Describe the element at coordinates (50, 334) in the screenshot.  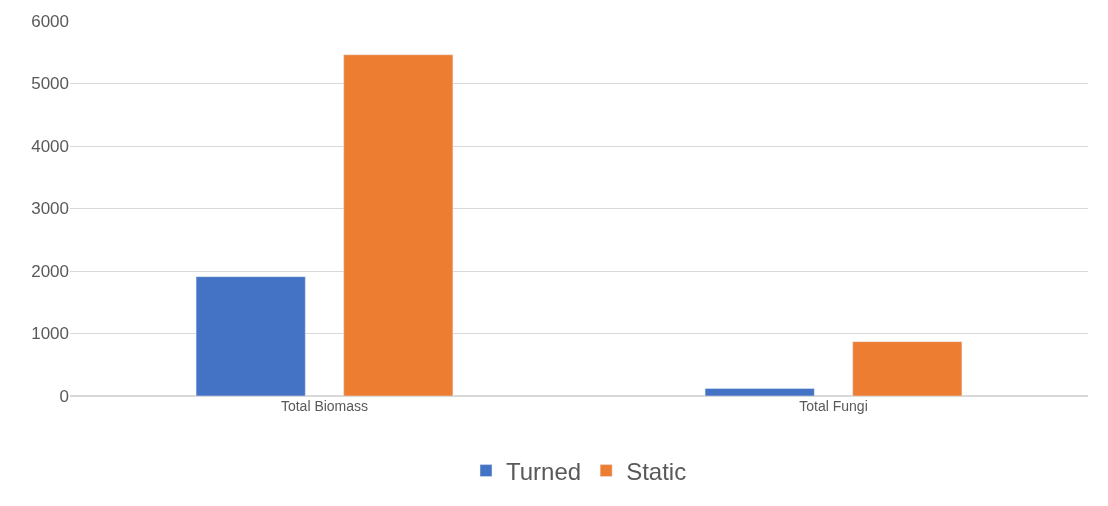
I see `y-tick-label: 1000` at that location.